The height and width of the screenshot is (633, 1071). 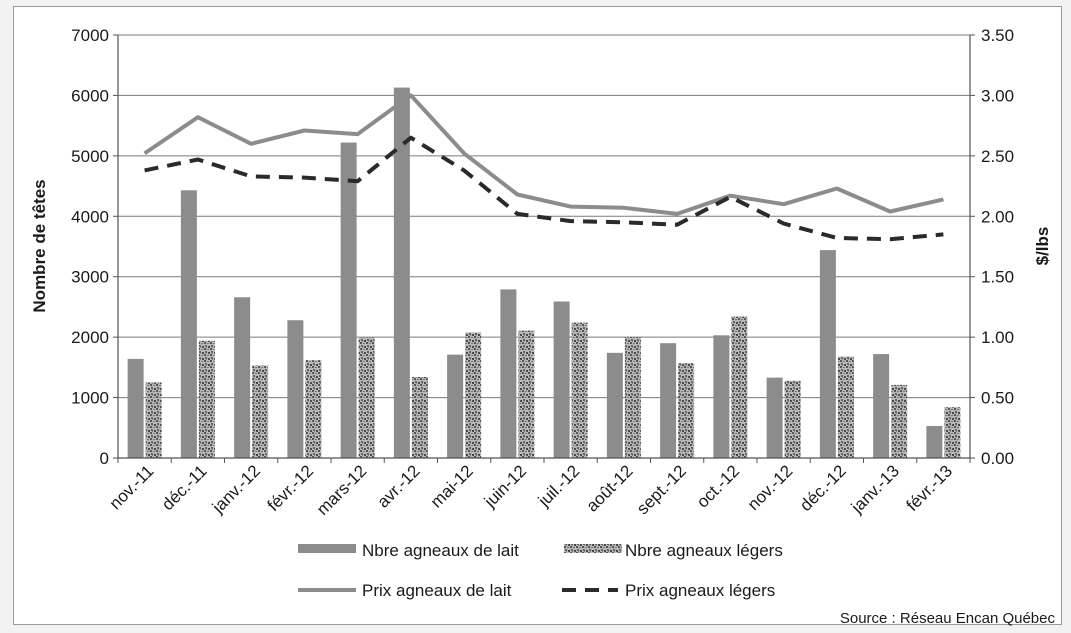 What do you see at coordinates (505, 486) in the screenshot?
I see `x-tick-label: juin-12` at bounding box center [505, 486].